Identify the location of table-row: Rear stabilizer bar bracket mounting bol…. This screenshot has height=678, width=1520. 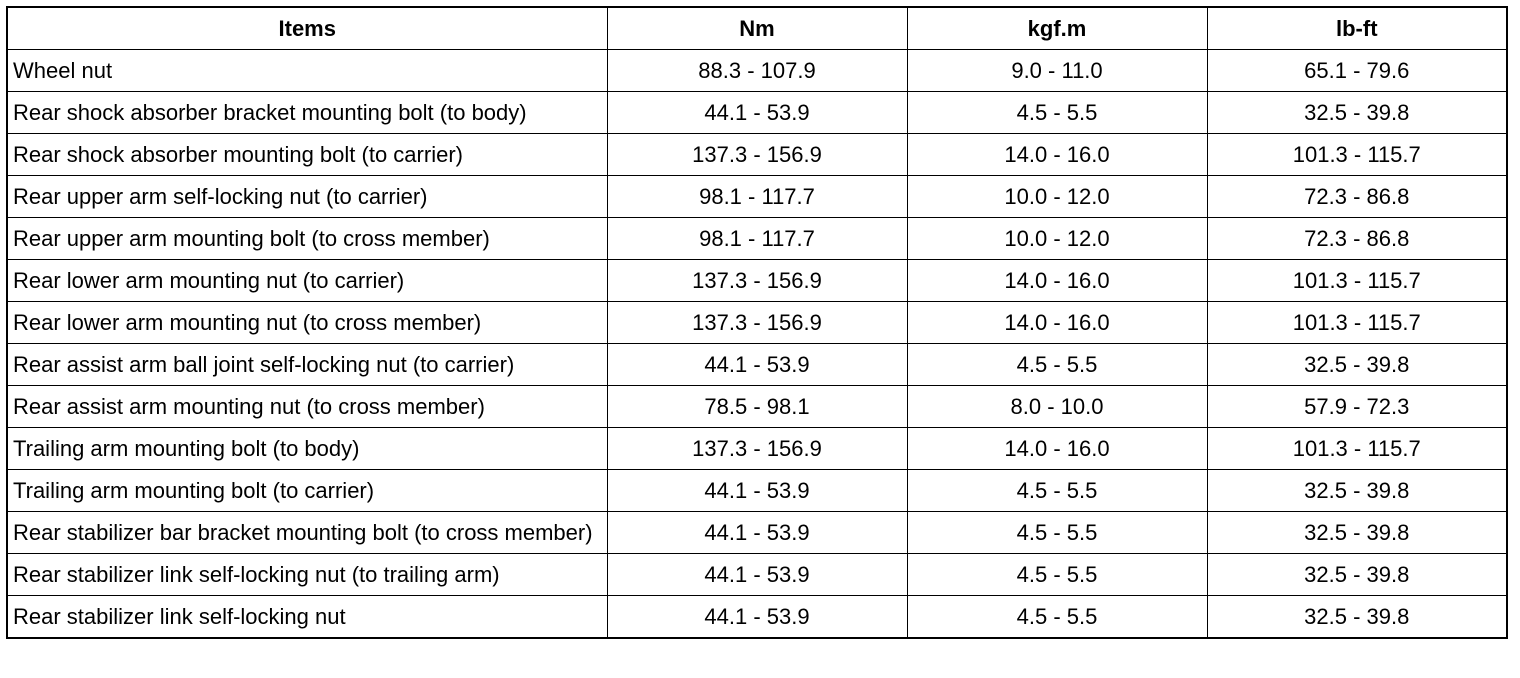
(757, 532).